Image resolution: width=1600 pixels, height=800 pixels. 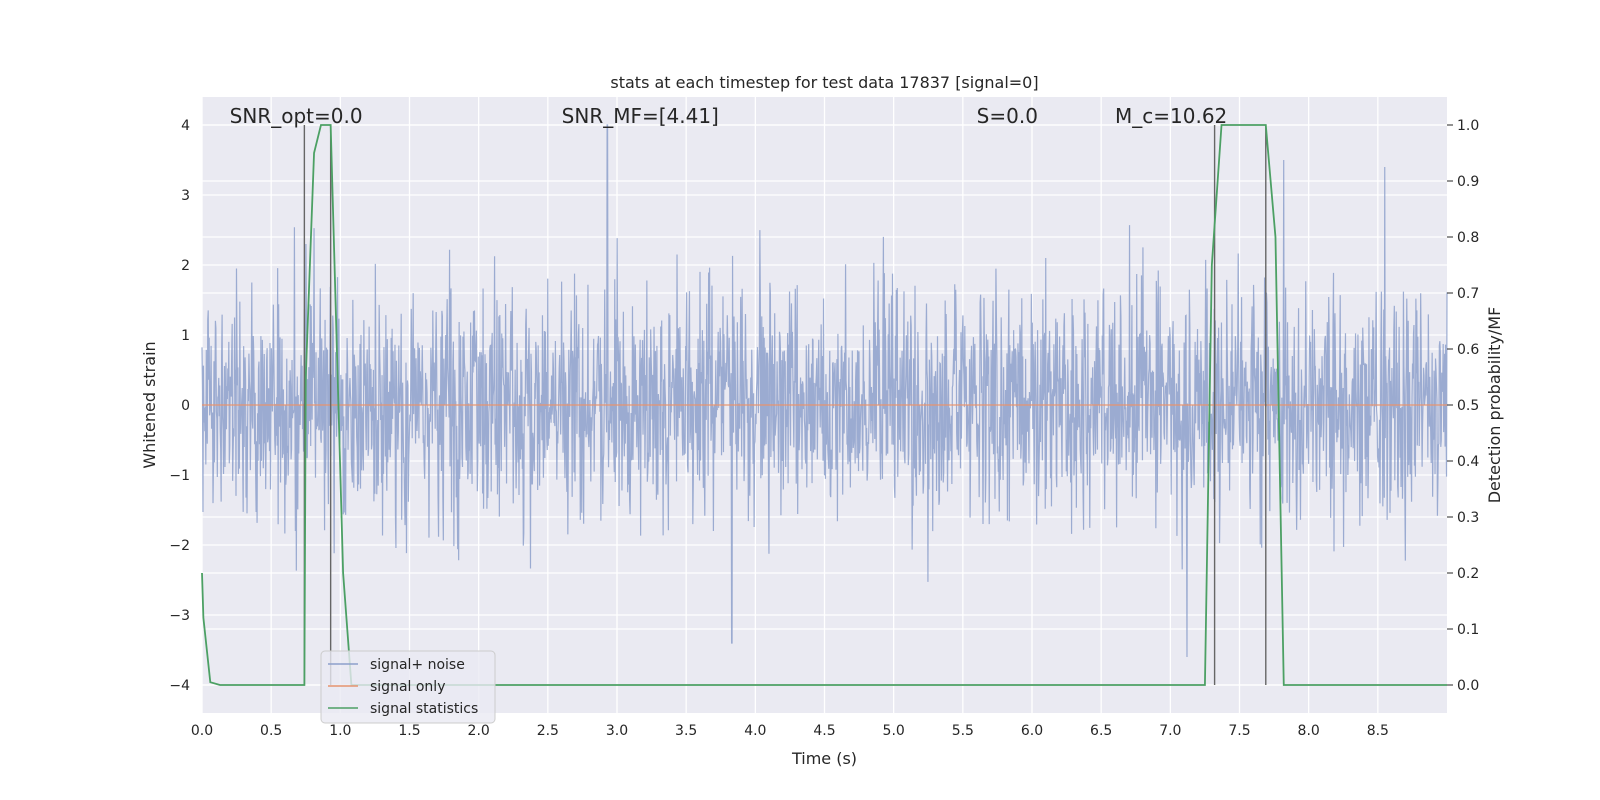 What do you see at coordinates (479, 731) in the screenshot?
I see `x-tick-label: 2.0` at bounding box center [479, 731].